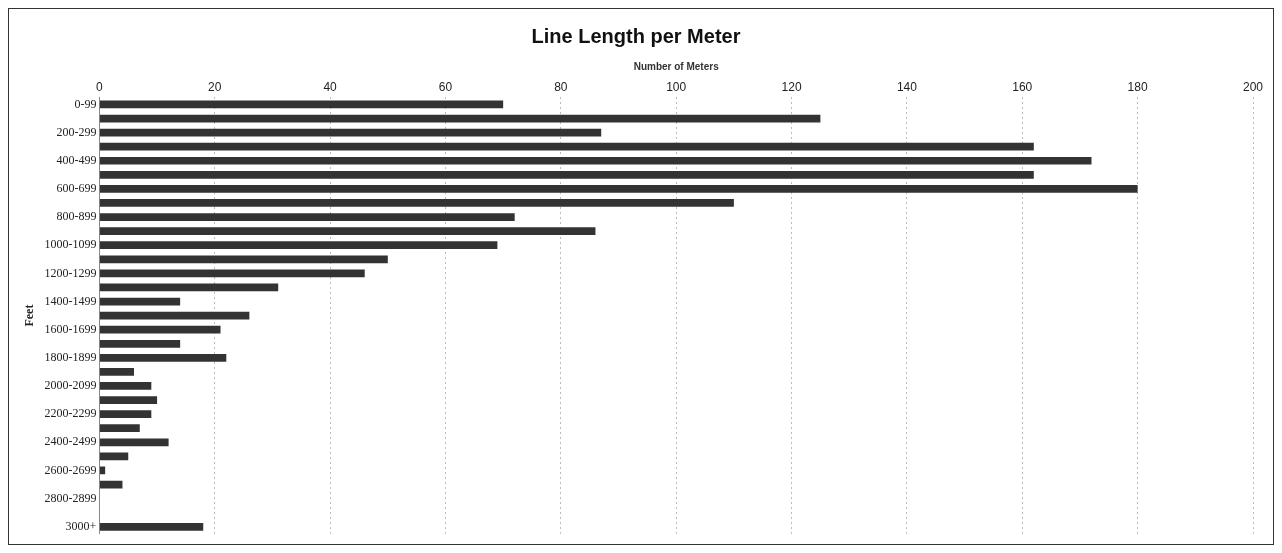 This screenshot has width=1282, height=553. I want to click on y-tick-label: 3000+, so click(81, 525).